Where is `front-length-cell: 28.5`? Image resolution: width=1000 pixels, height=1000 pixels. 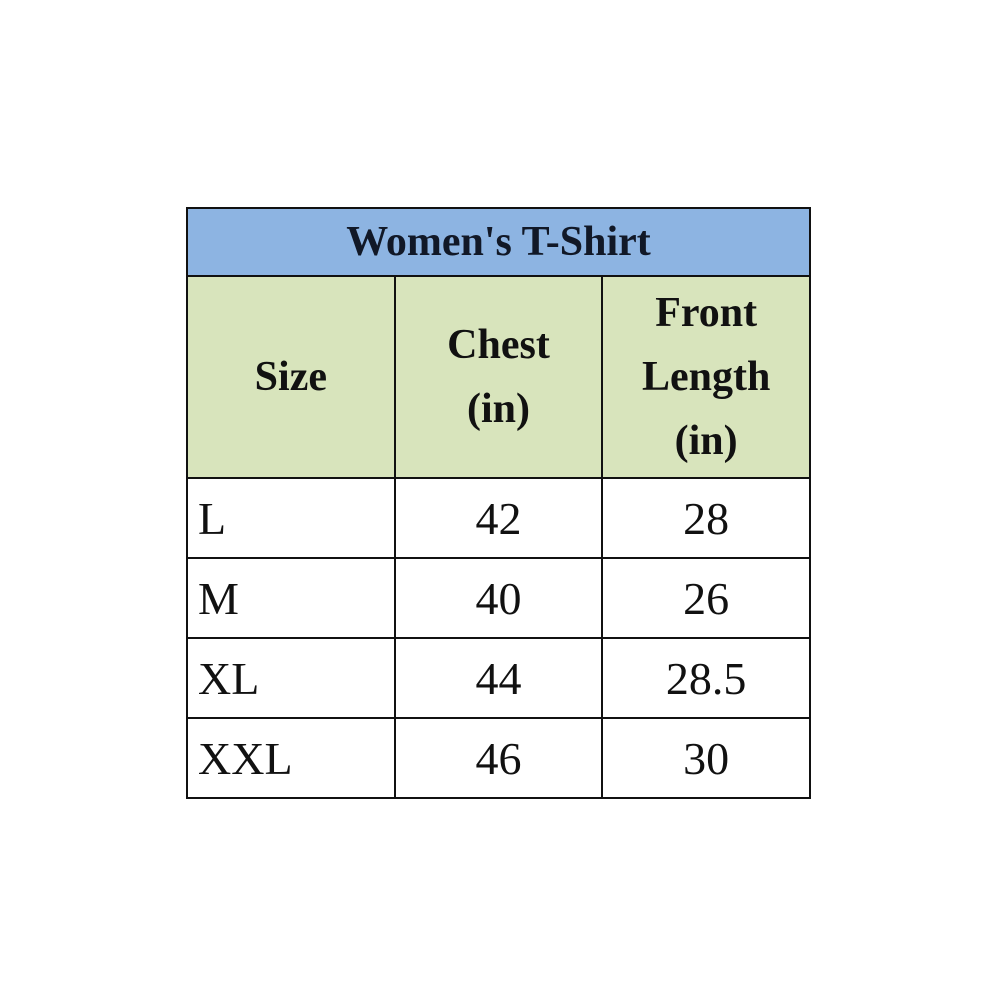 front-length-cell: 28.5 is located at coordinates (706, 678).